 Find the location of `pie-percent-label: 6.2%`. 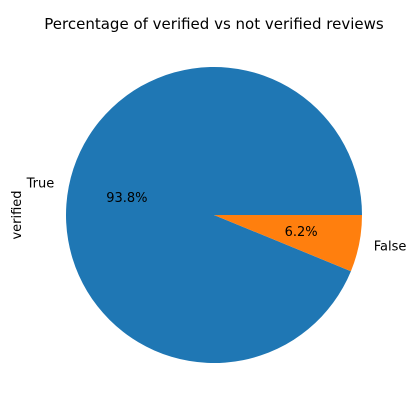

pie-percent-label: 6.2% is located at coordinates (301, 232).